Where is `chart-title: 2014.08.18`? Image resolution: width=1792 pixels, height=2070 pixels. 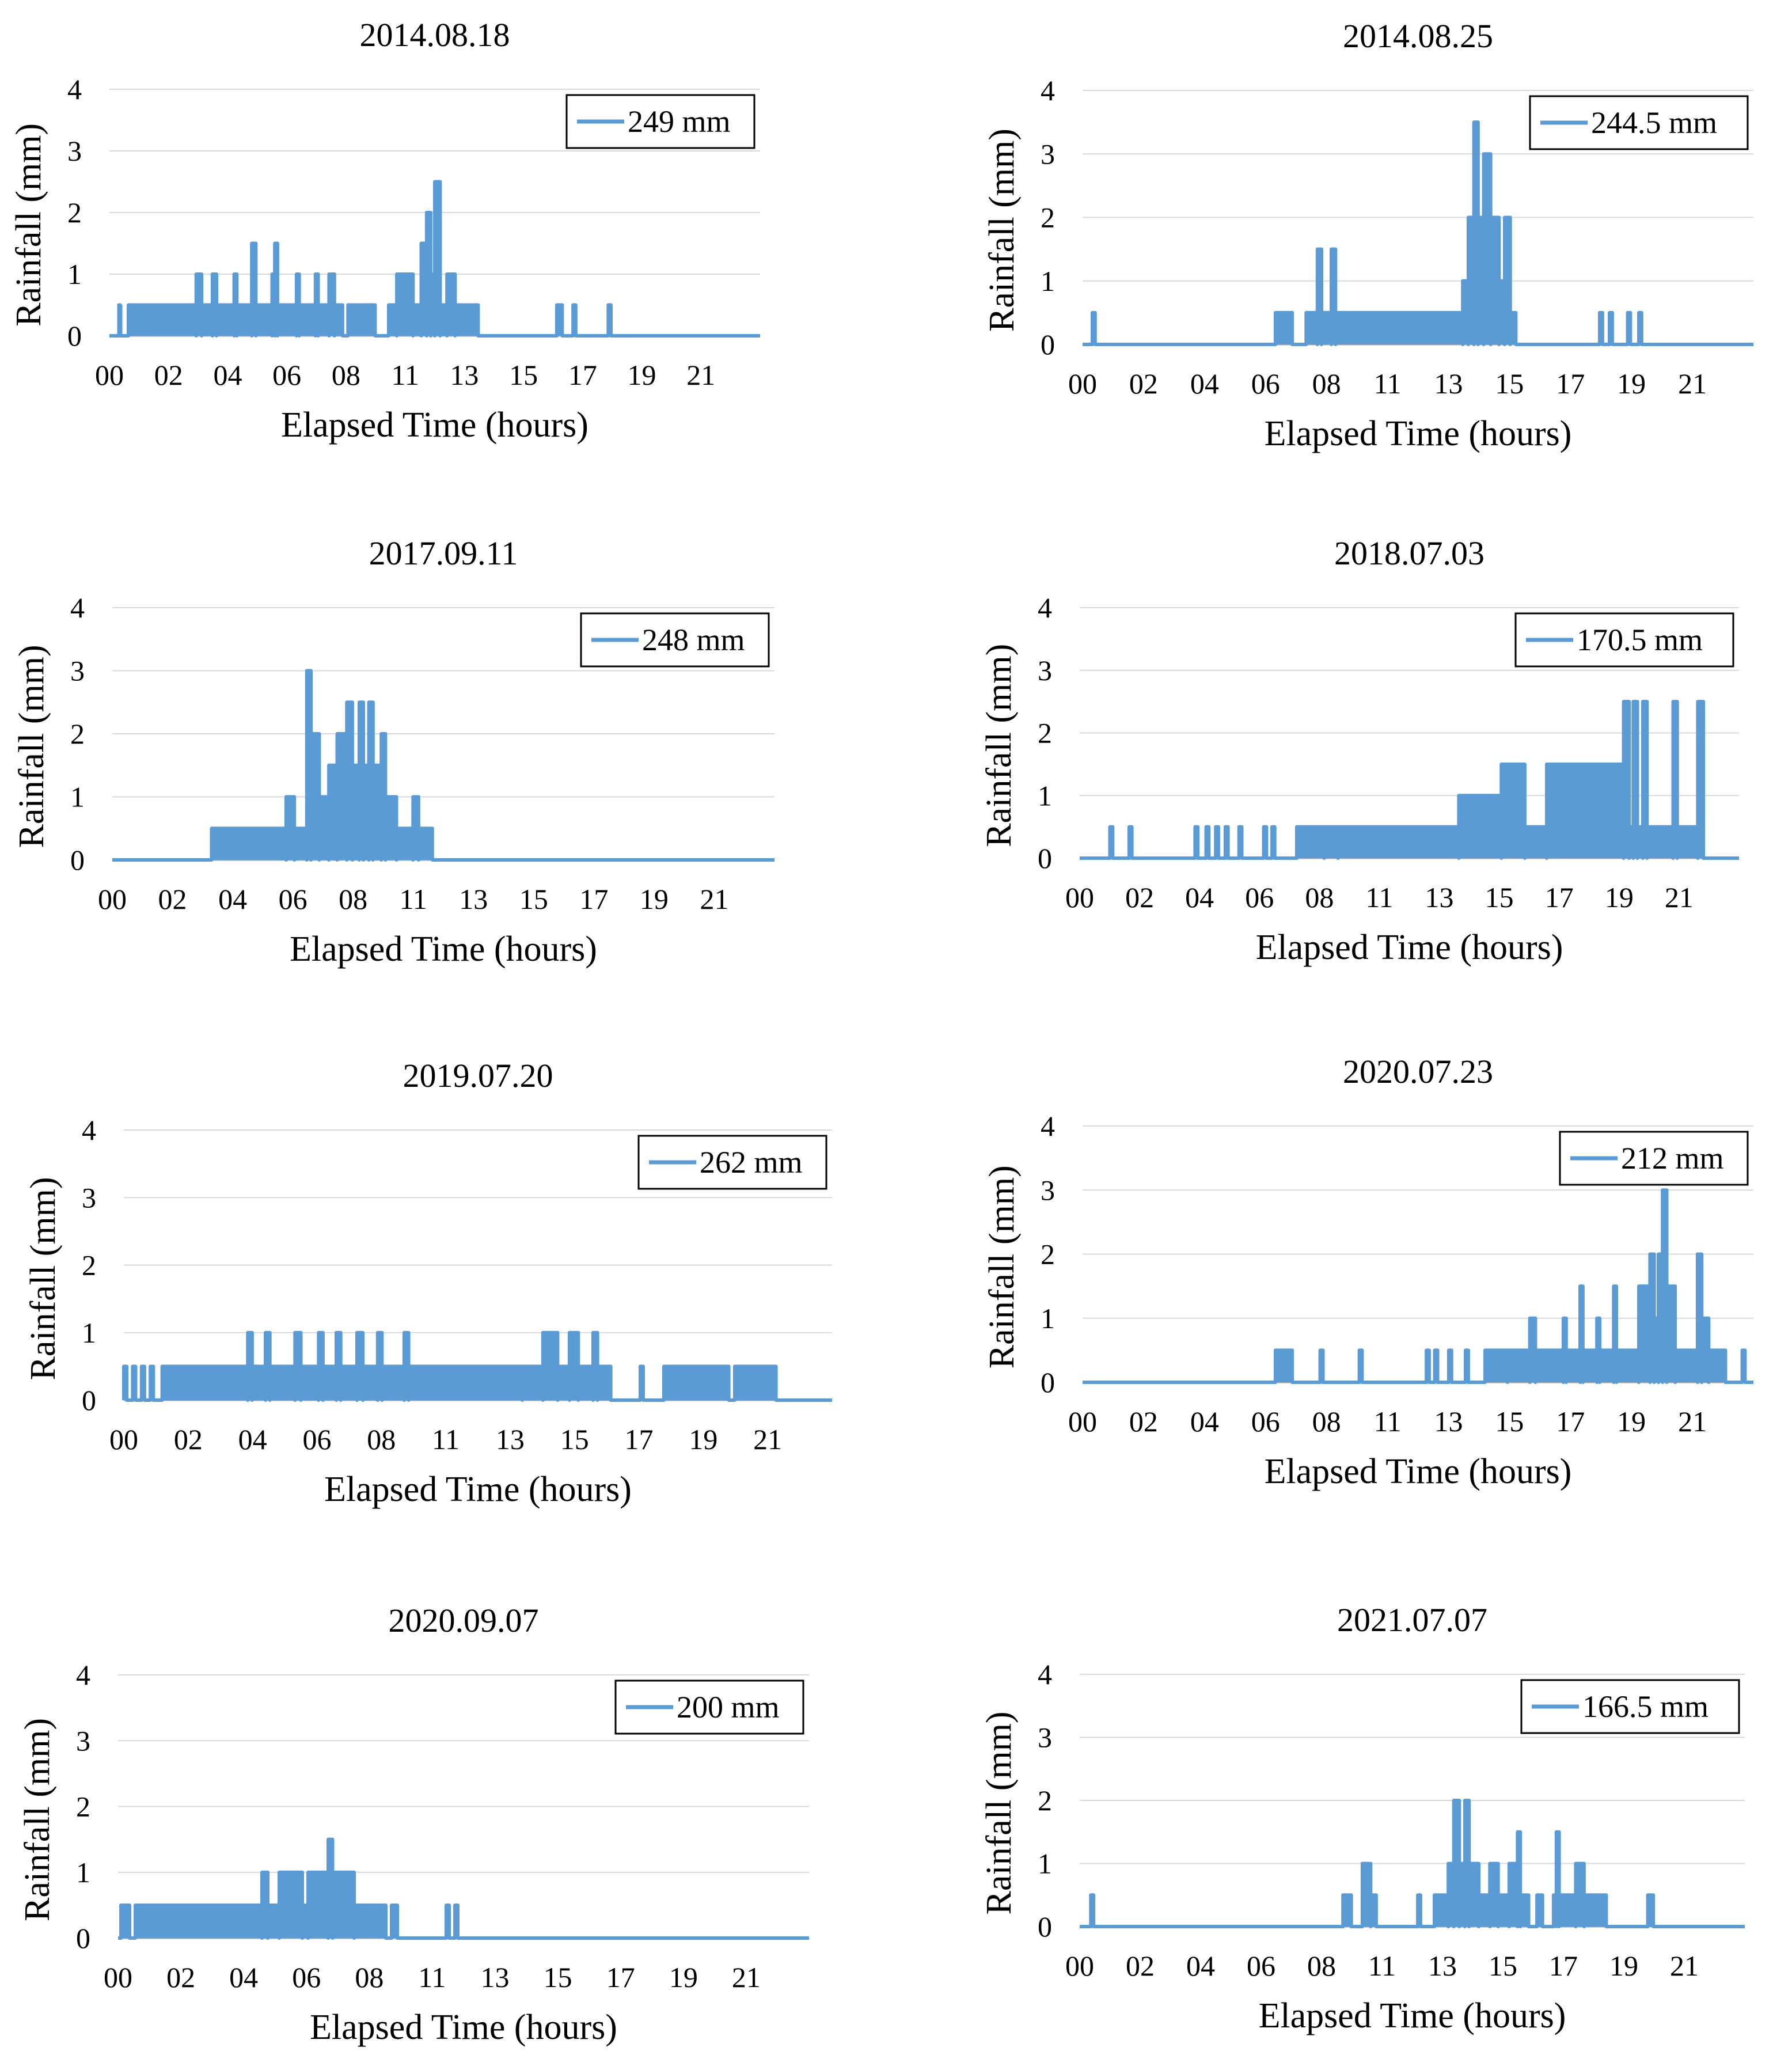 chart-title: 2014.08.18 is located at coordinates (435, 35).